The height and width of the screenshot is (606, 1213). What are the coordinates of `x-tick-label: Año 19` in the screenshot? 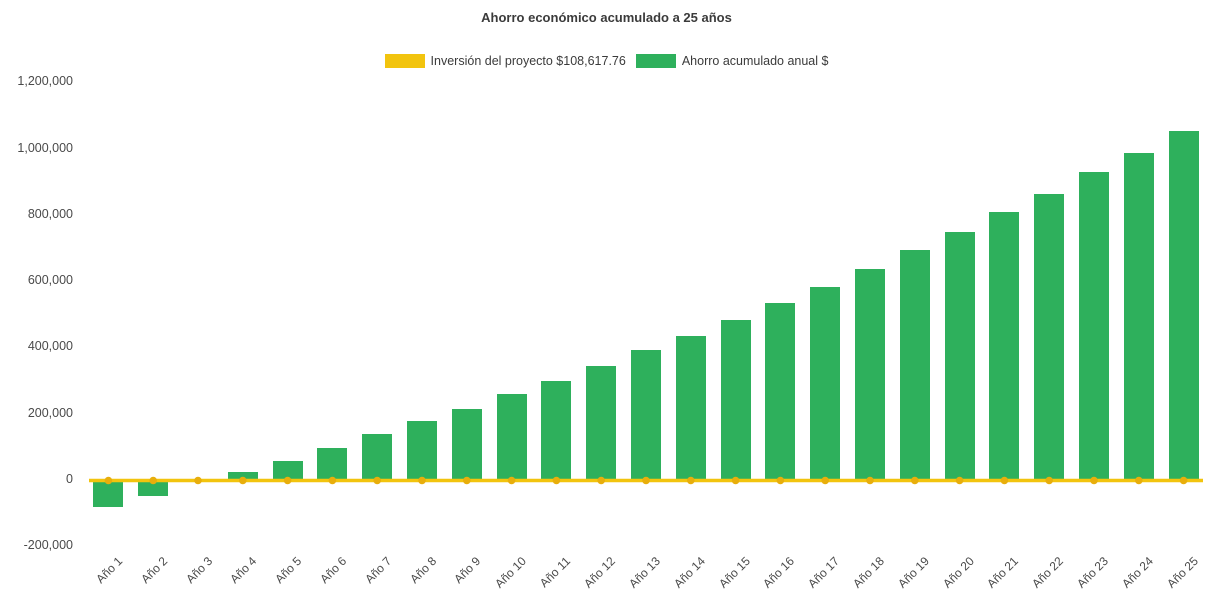 It's located at (913, 572).